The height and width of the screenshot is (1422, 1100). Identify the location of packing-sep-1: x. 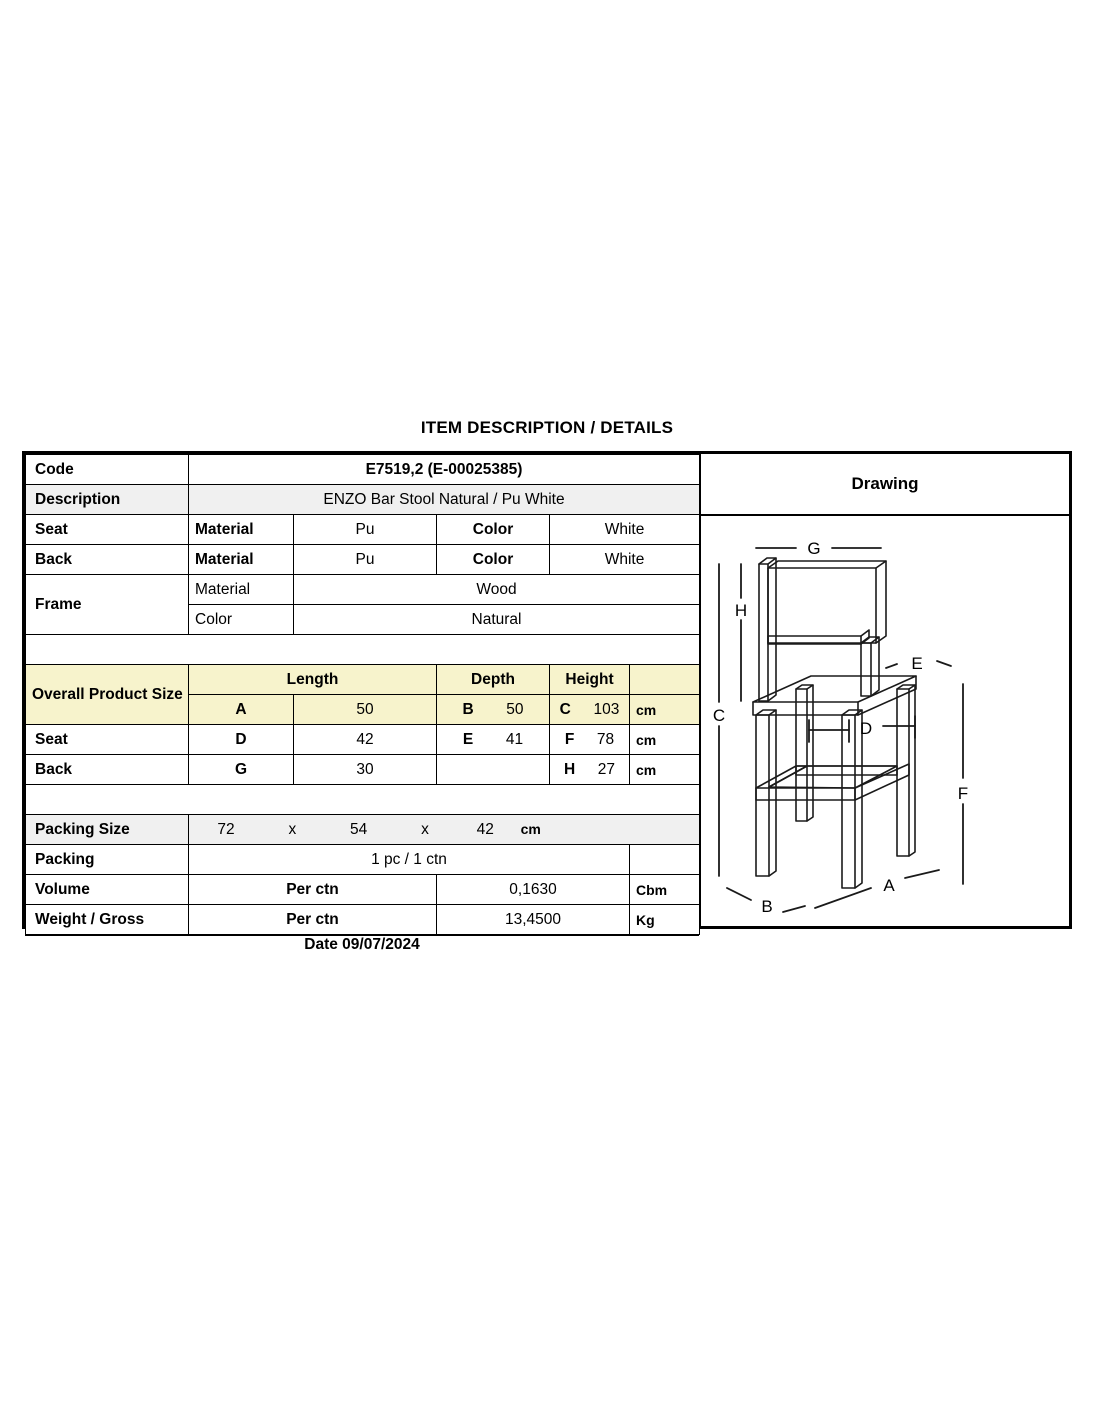
(292, 829).